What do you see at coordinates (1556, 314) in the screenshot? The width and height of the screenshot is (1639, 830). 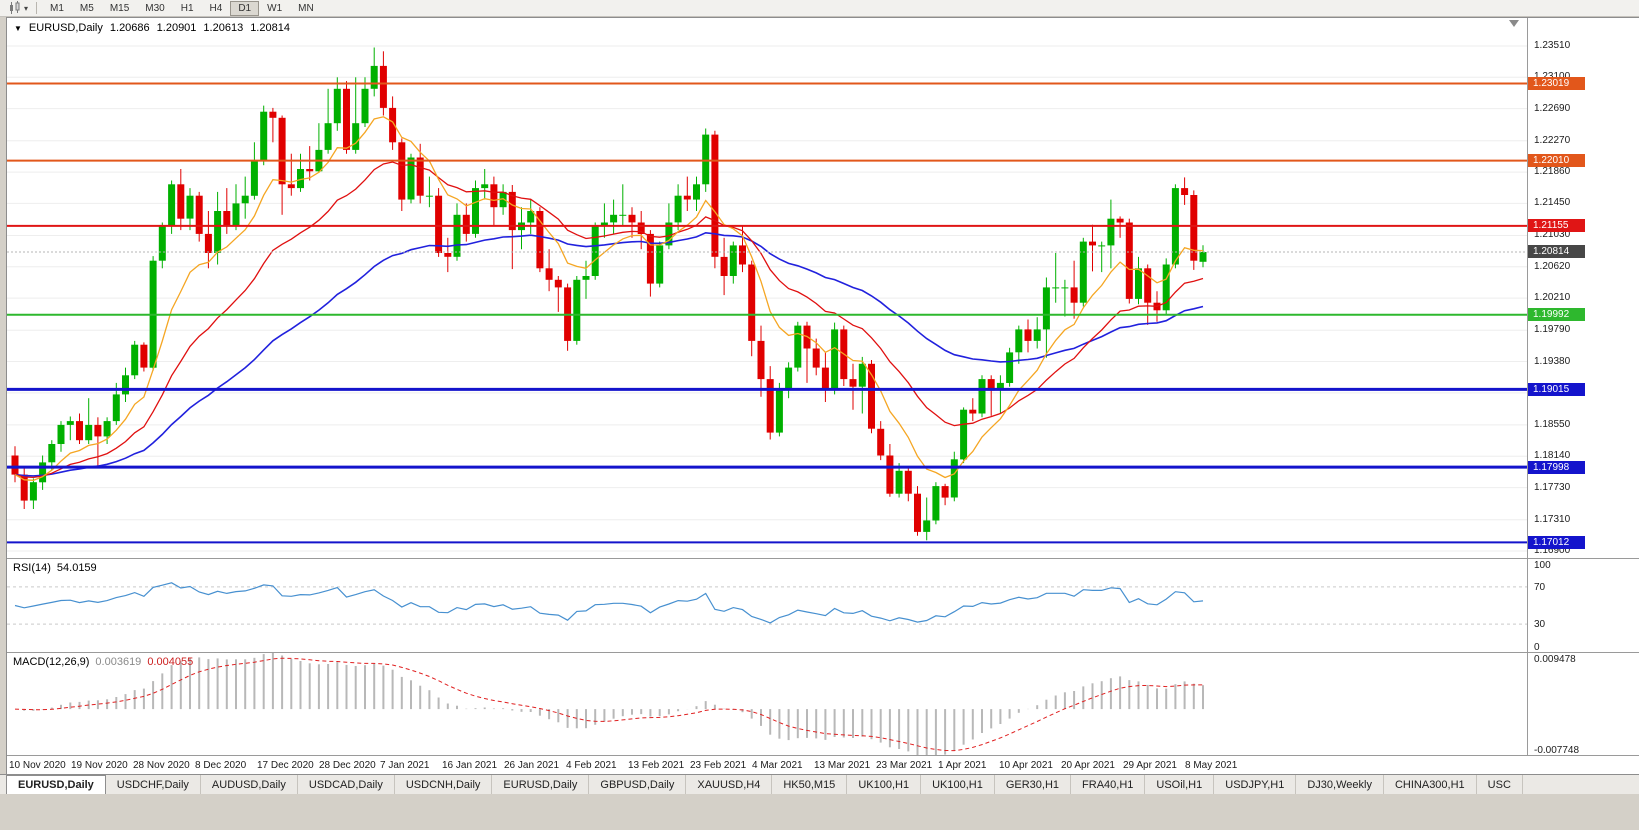 I see `hline-price-badge: 1.19992` at bounding box center [1556, 314].